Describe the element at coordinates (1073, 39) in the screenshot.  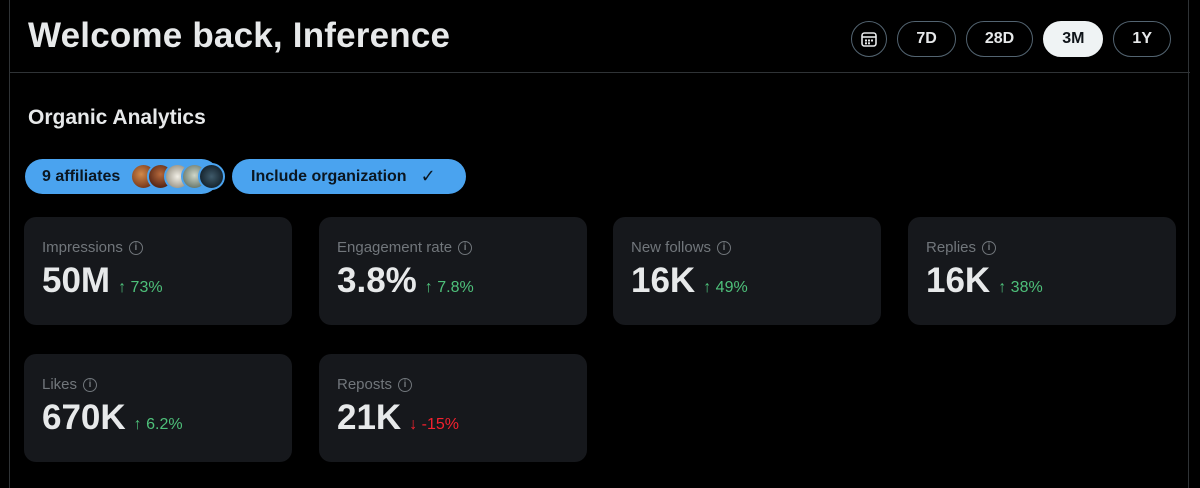
I see `range-3m-button: 3M` at that location.